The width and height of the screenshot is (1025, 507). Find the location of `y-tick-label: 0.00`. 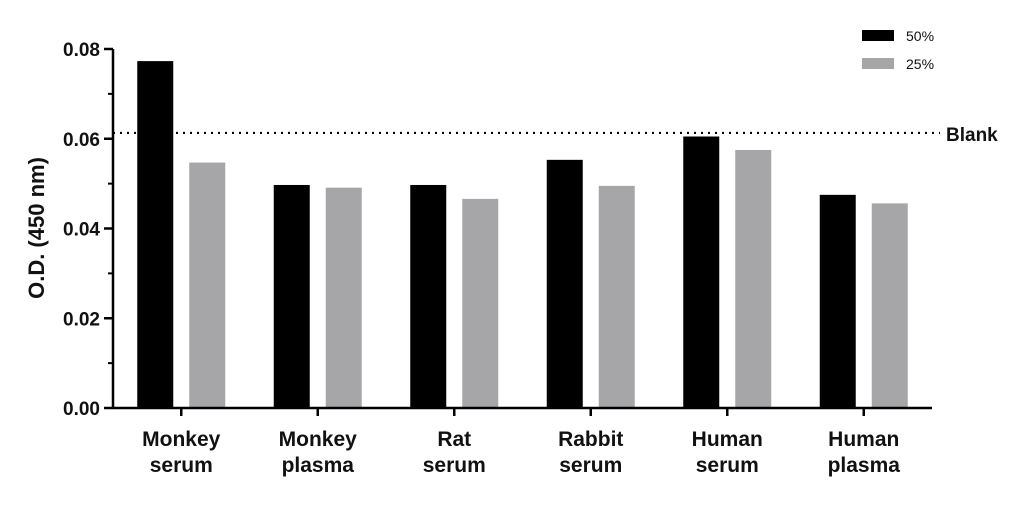

y-tick-label: 0.00 is located at coordinates (81, 409).